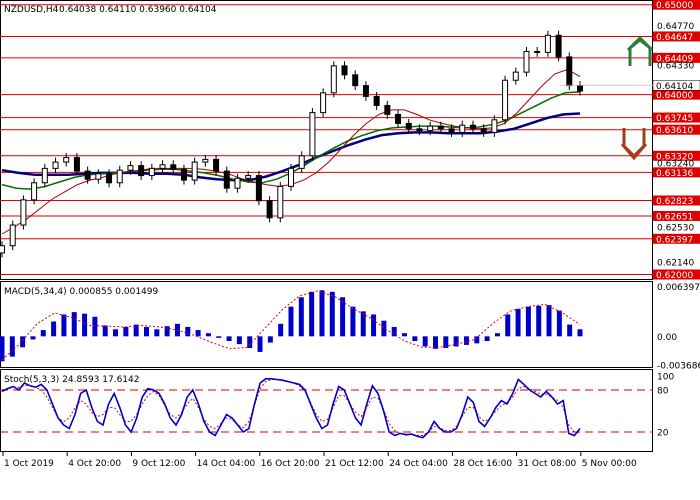 The image size is (700, 500). I want to click on macd-title: MACD(5,34,4) 0.000855 0.001499, so click(81, 292).